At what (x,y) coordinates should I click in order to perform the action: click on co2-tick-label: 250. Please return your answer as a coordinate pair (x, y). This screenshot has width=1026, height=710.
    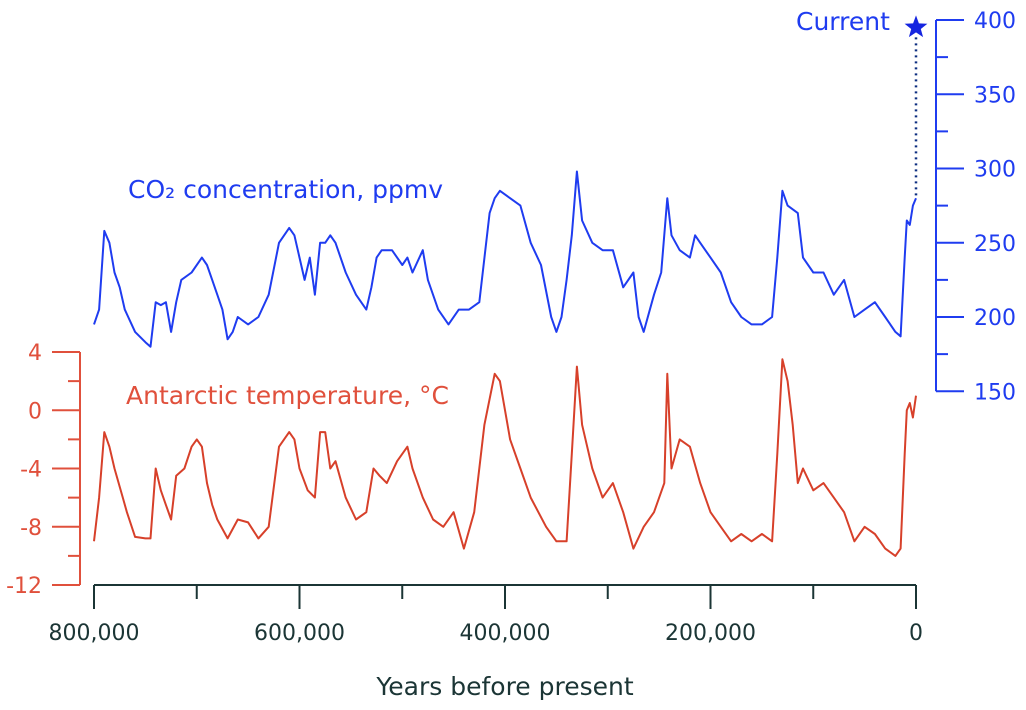
    Looking at the image, I should click on (995, 244).